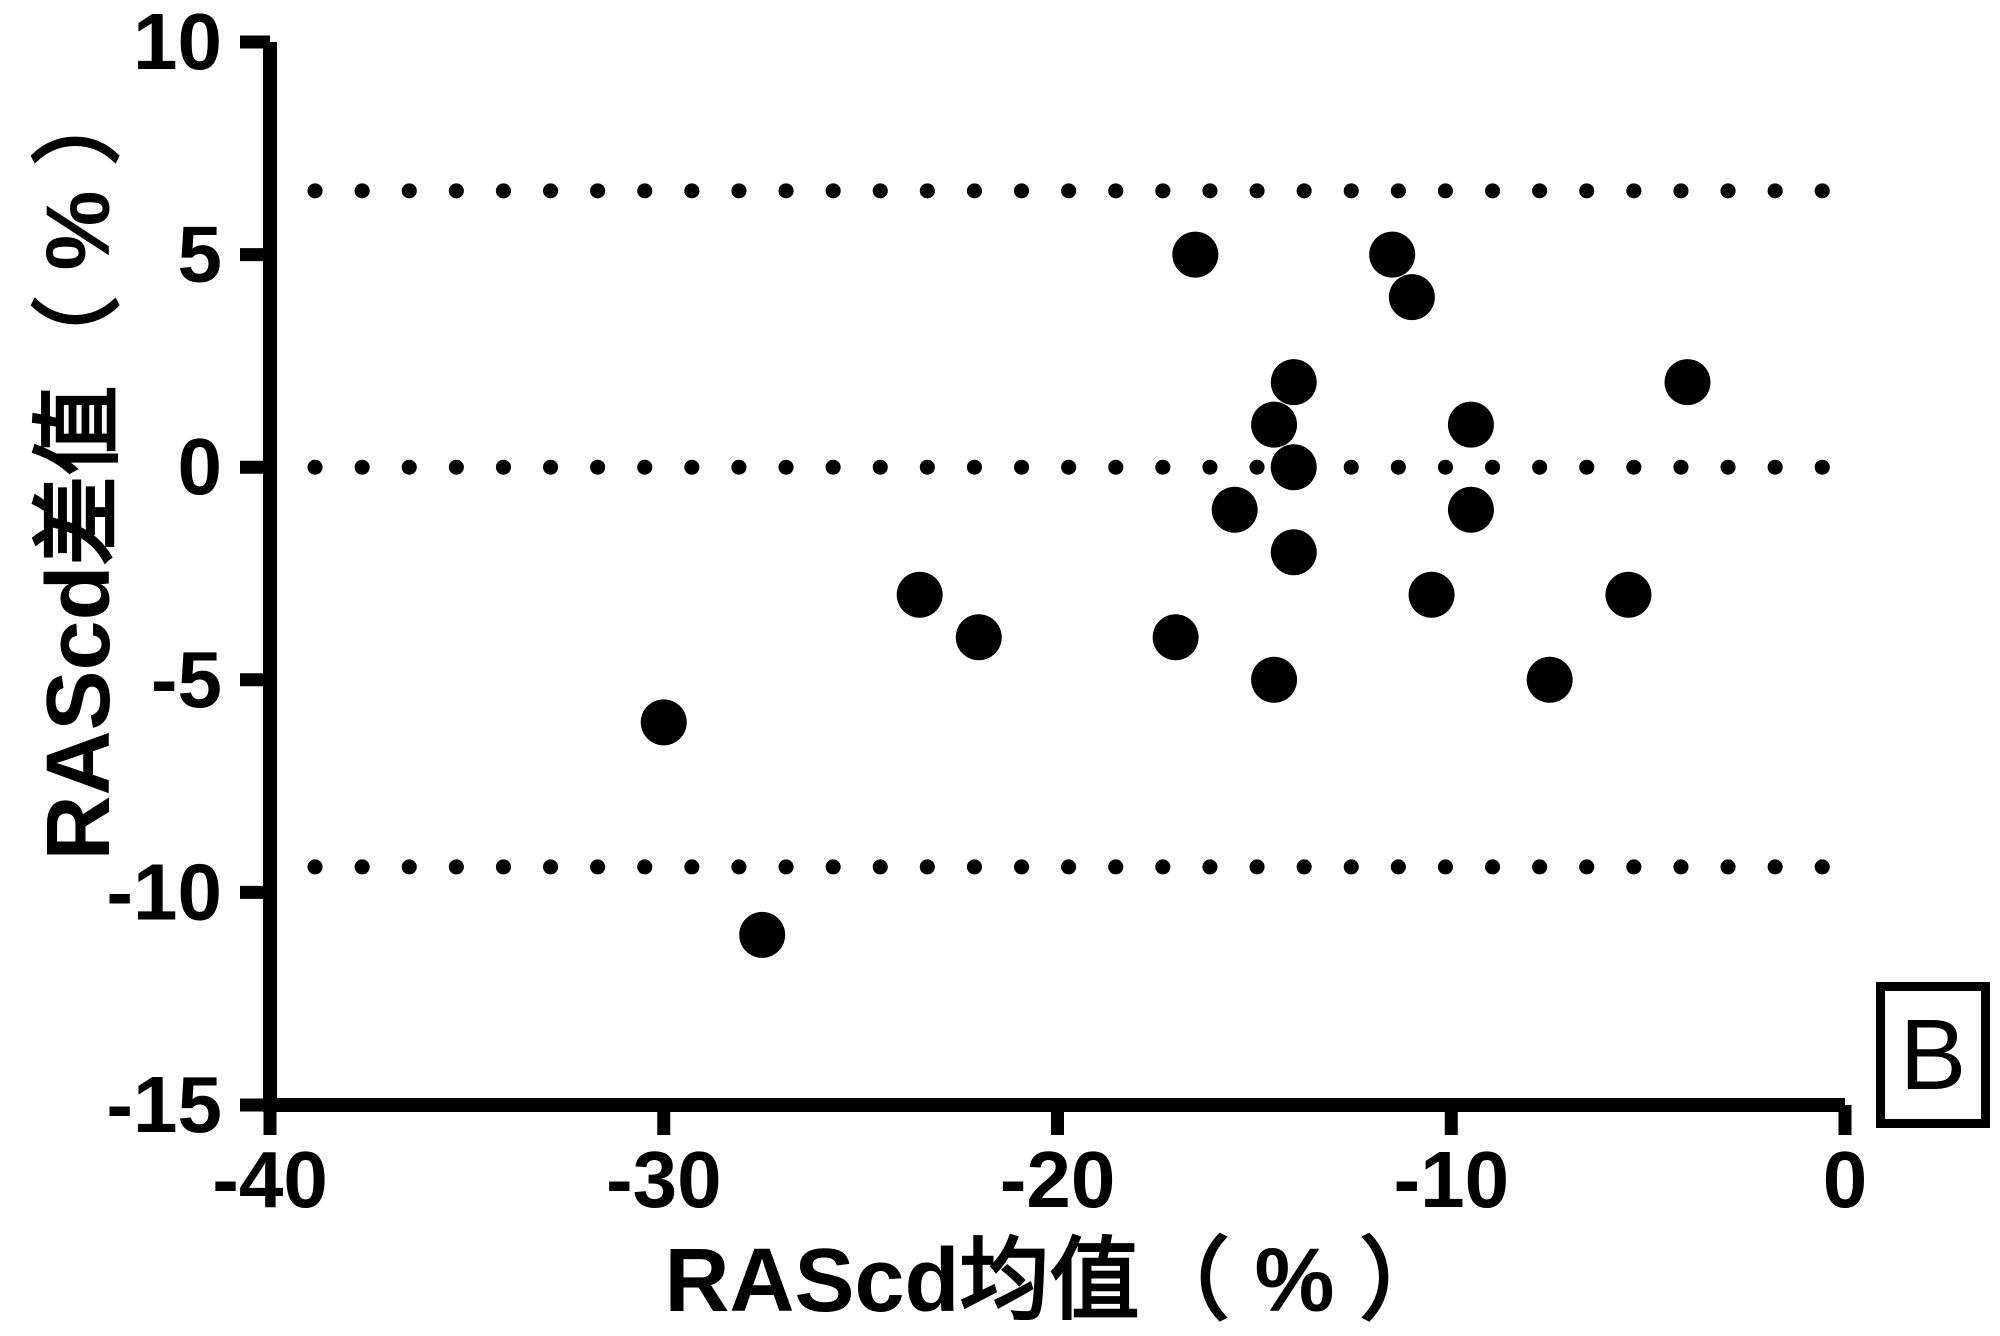 This screenshot has height=1336, width=2000. Describe the element at coordinates (1058, 1179) in the screenshot. I see `x-tick-label: -20` at that location.